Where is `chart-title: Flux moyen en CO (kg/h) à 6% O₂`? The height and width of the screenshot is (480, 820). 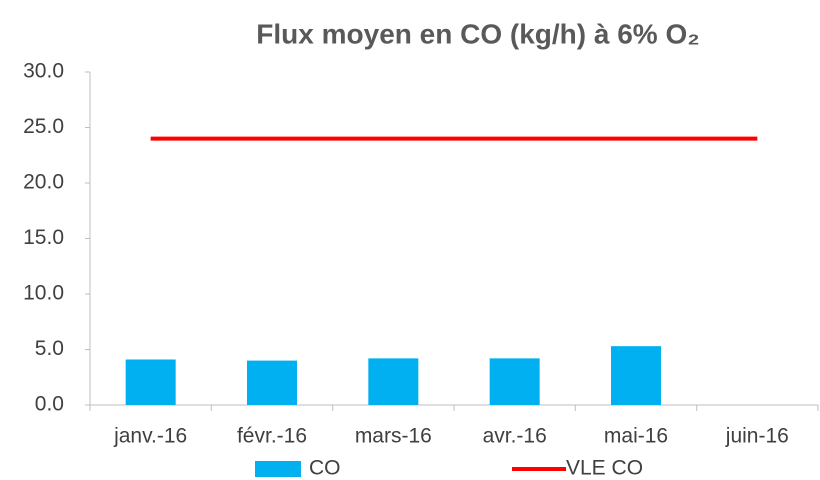
chart-title: Flux moyen en CO (kg/h) à 6% O₂ is located at coordinates (477, 33).